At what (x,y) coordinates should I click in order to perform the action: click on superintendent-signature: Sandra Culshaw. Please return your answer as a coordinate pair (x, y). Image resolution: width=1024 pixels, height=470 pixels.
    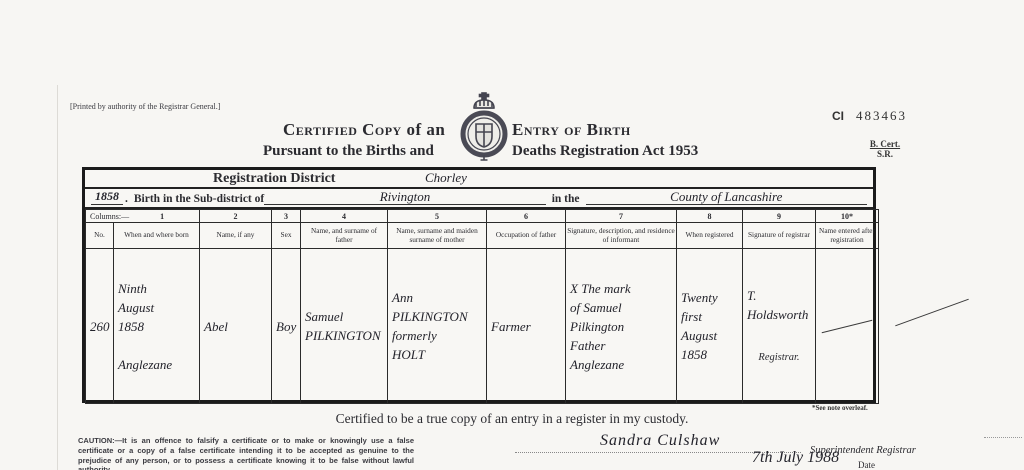
    Looking at the image, I should click on (660, 440).